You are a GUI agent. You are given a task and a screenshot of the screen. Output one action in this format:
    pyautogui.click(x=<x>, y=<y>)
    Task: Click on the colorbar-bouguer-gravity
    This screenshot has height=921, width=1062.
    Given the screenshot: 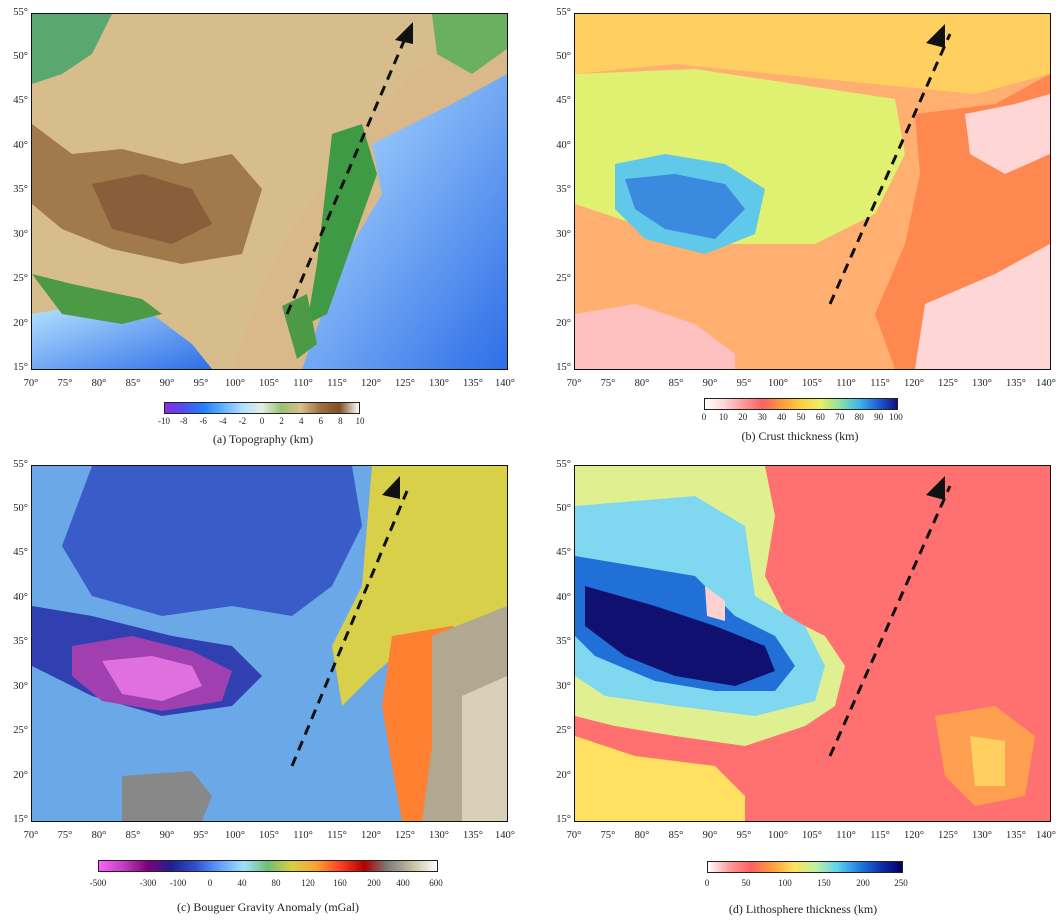 What is the action you would take?
    pyautogui.click(x=268, y=866)
    